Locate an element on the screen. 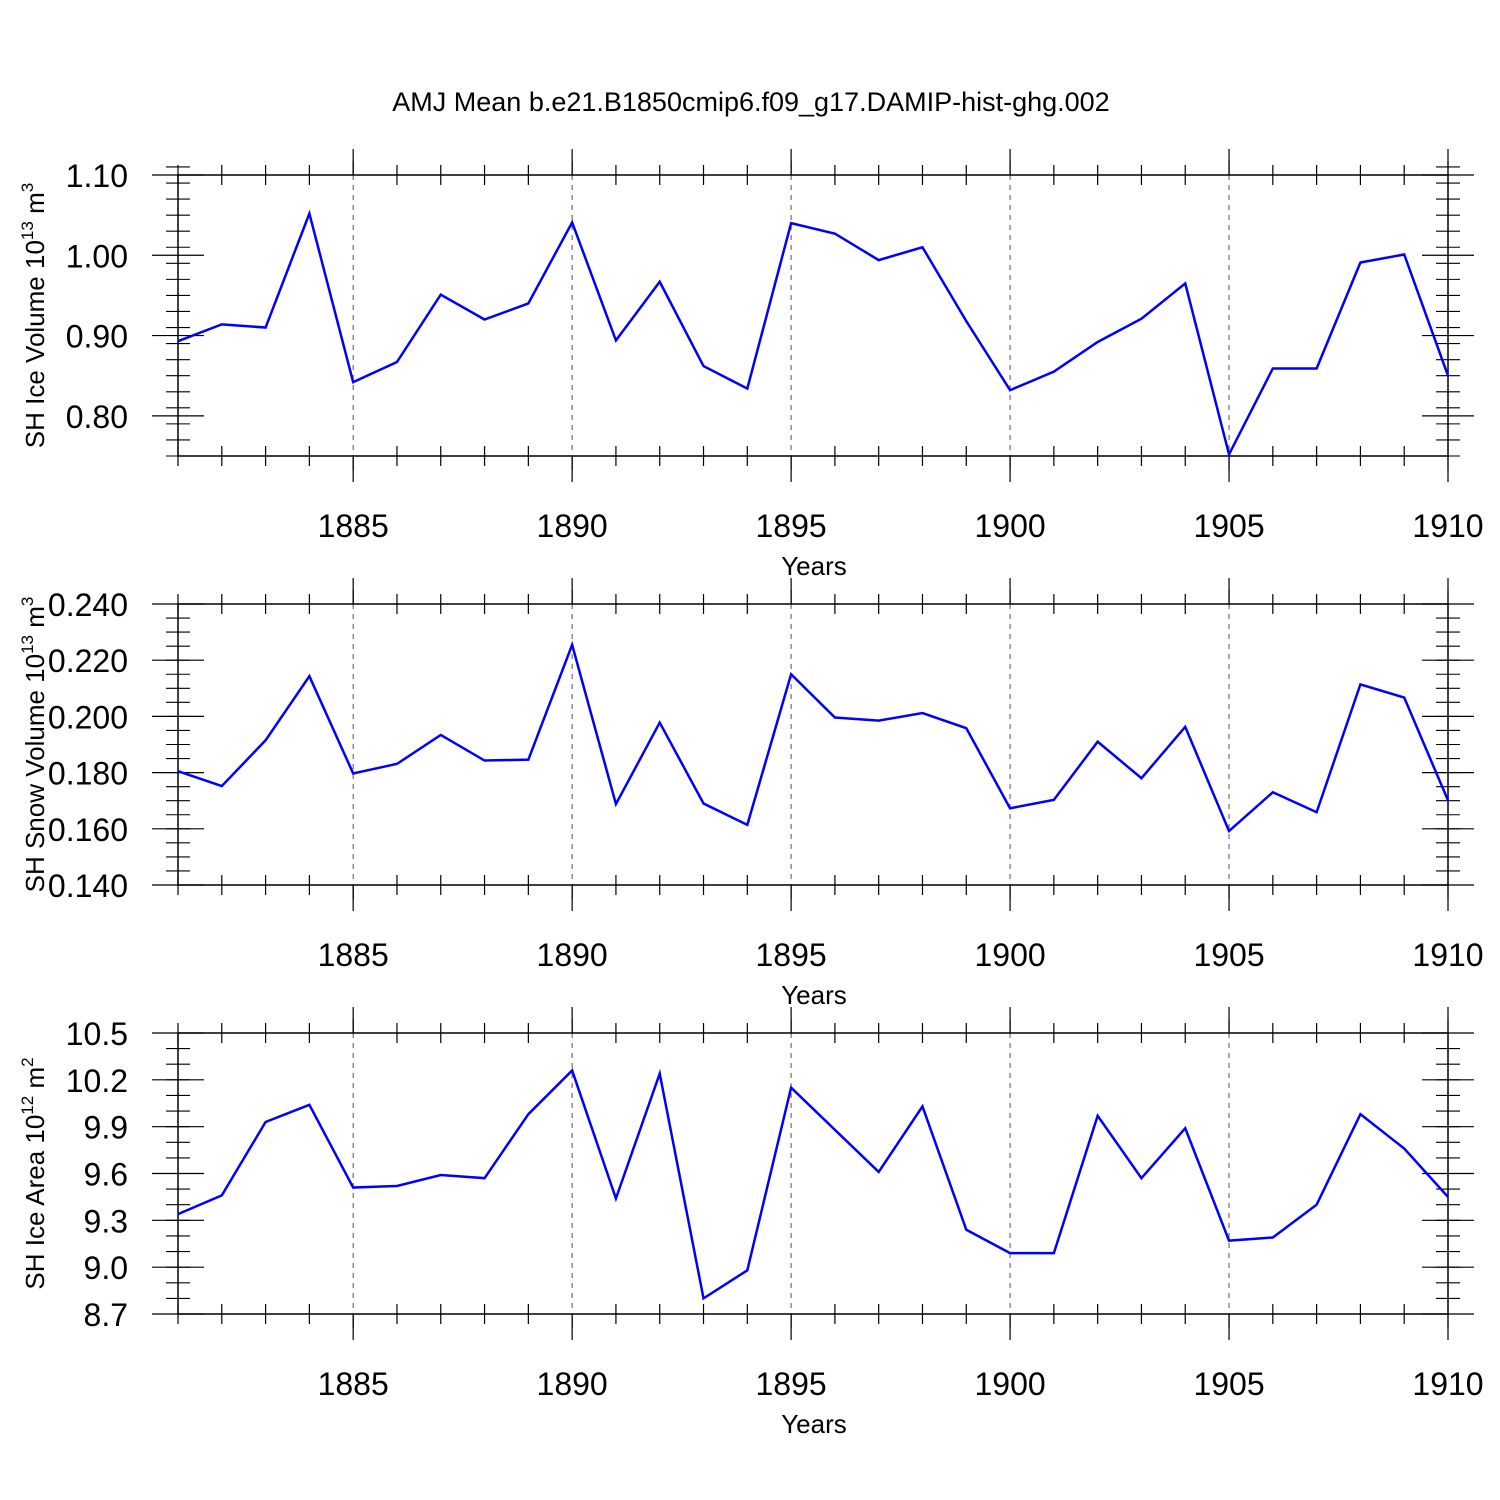 Image resolution: width=1500 pixels, height=1500 pixels. y-tick-label: 10.5 is located at coordinates (97, 1034).